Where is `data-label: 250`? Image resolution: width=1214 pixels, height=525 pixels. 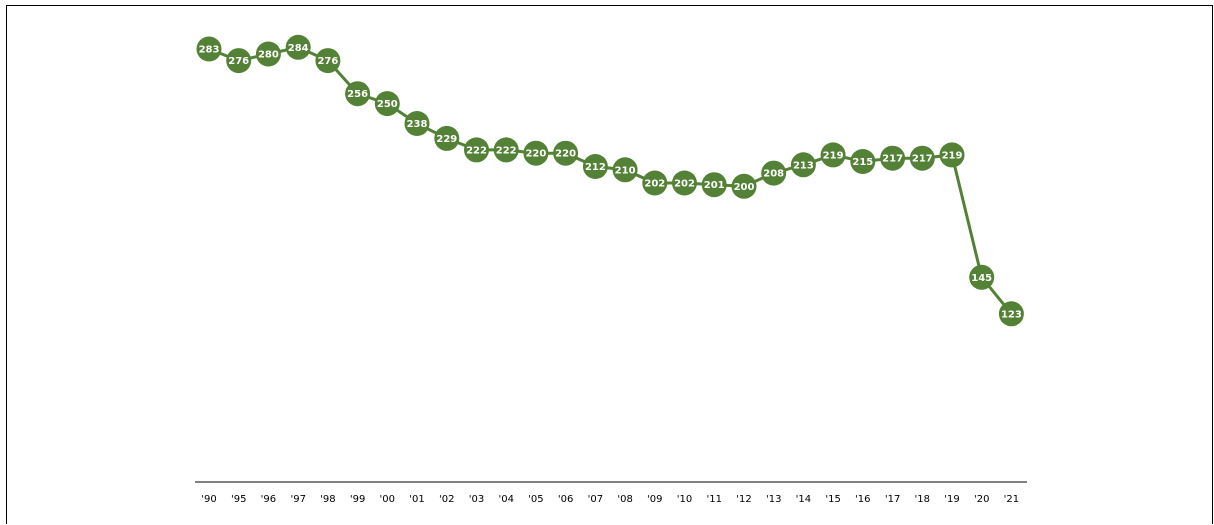
data-label: 250 is located at coordinates (387, 104).